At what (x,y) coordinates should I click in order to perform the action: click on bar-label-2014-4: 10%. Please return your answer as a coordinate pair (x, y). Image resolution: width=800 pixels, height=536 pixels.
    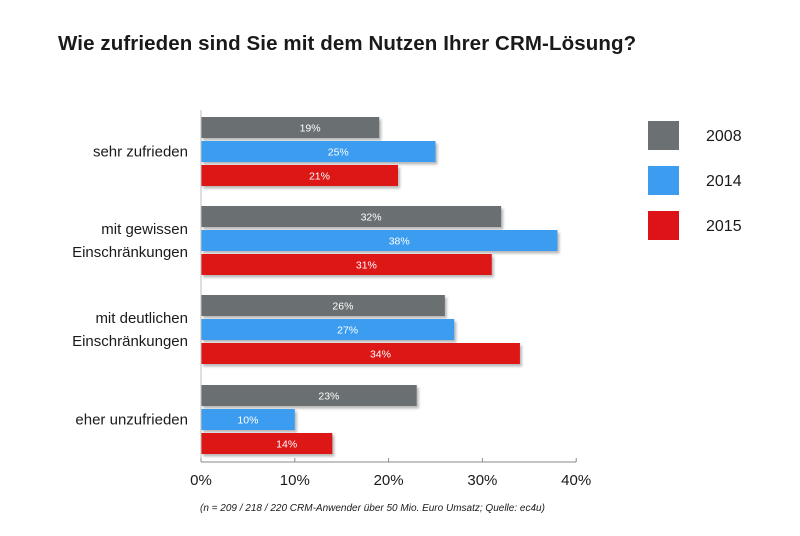
    Looking at the image, I should click on (247, 421).